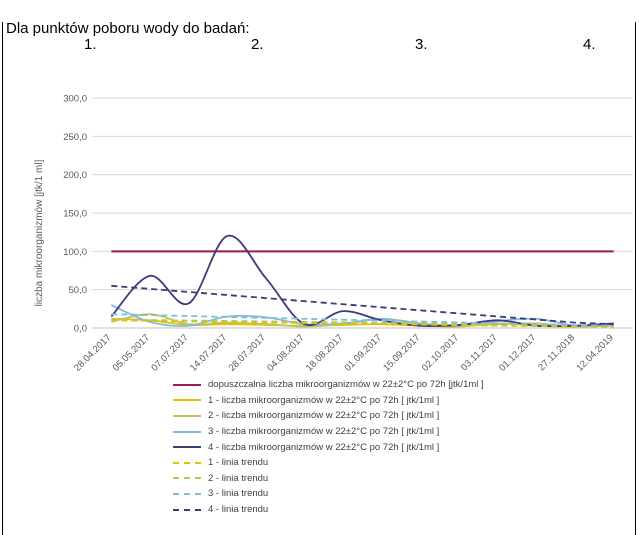 The image size is (639, 535). Describe the element at coordinates (90, 44) in the screenshot. I see `point-label-1: 1.` at that location.